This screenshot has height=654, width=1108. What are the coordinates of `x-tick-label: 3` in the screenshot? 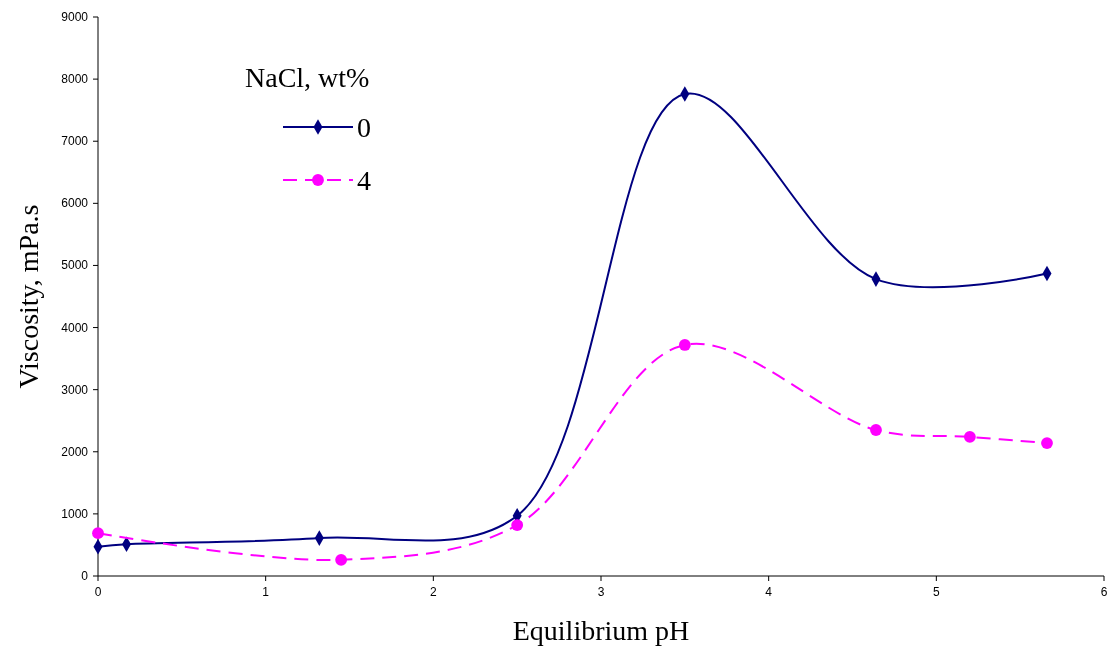 It's located at (601, 592).